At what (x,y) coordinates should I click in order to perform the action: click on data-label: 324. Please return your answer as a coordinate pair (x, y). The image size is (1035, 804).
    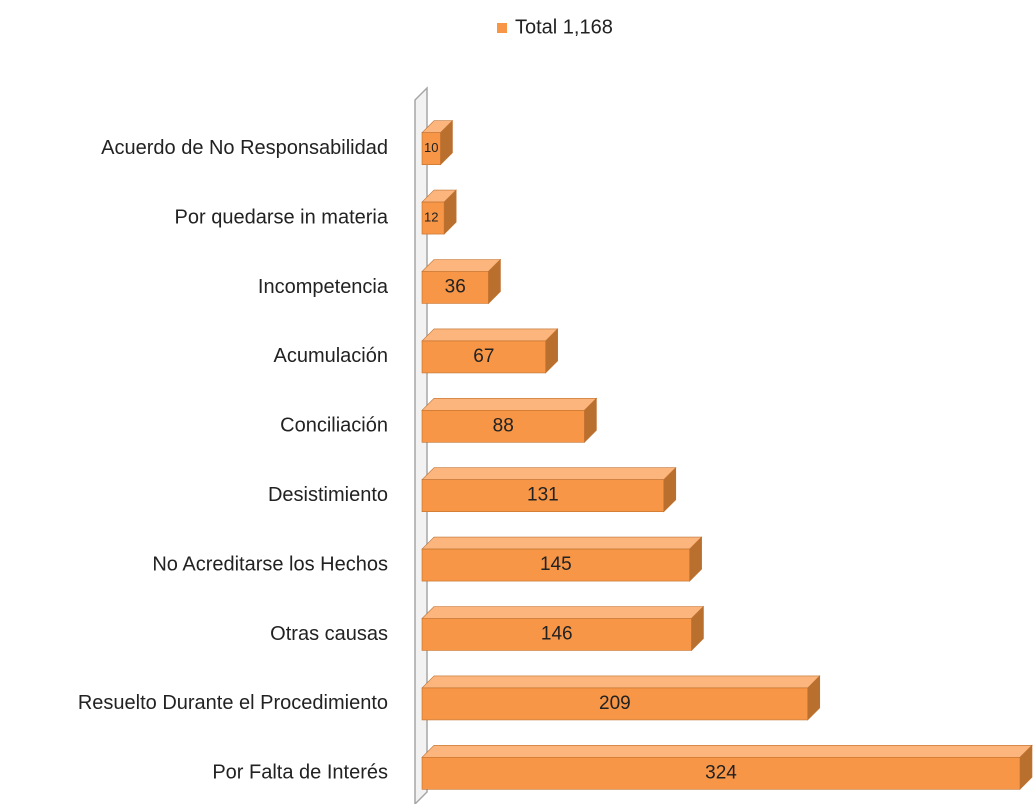
    Looking at the image, I should click on (721, 772).